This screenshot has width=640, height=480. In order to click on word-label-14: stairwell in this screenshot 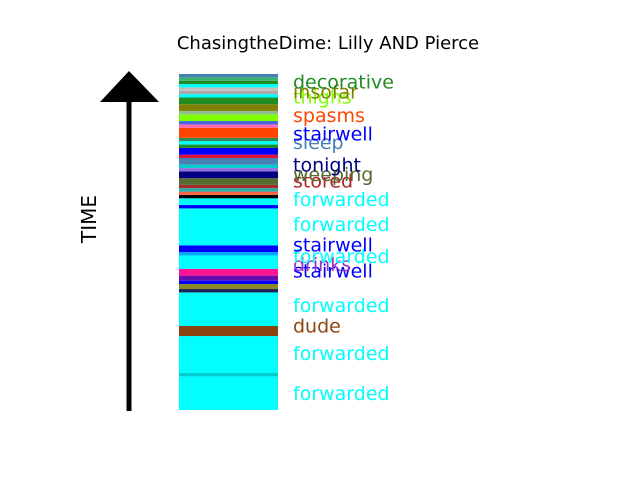, I will do `click(333, 134)`.